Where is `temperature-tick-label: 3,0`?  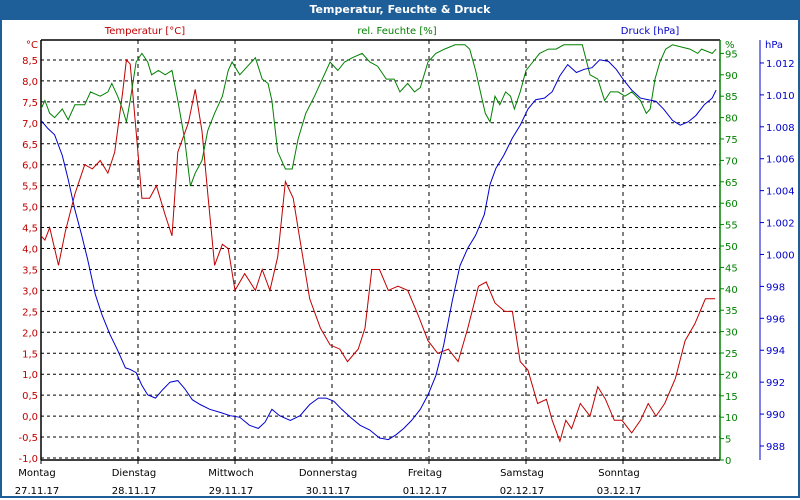
temperature-tick-label: 3,0 is located at coordinates (30, 291).